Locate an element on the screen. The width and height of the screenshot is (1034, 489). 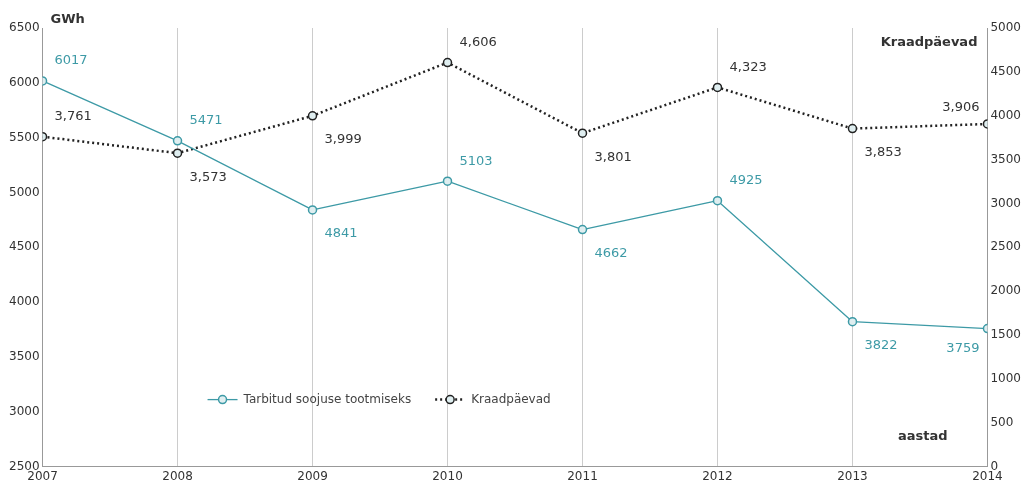
data-label: 4841 is located at coordinates (341, 233).